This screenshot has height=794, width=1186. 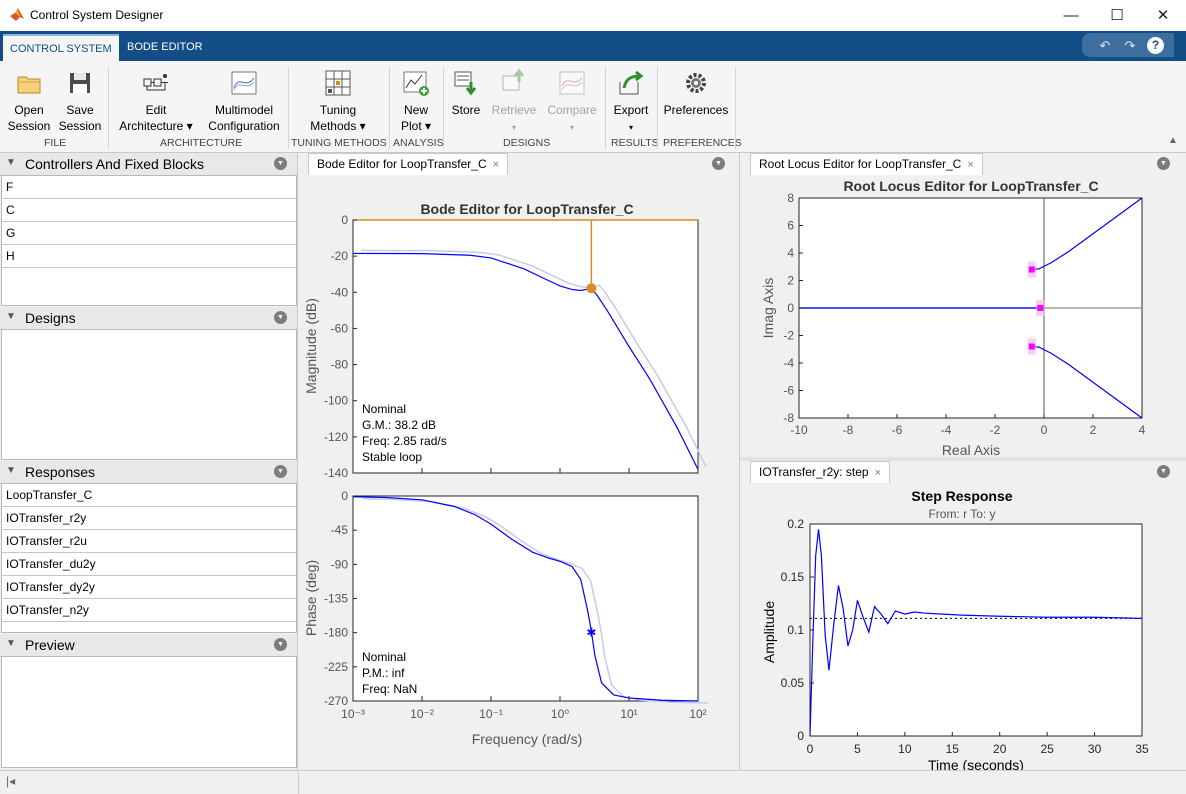 What do you see at coordinates (976, 633) in the screenshot?
I see `step-response-trace` at bounding box center [976, 633].